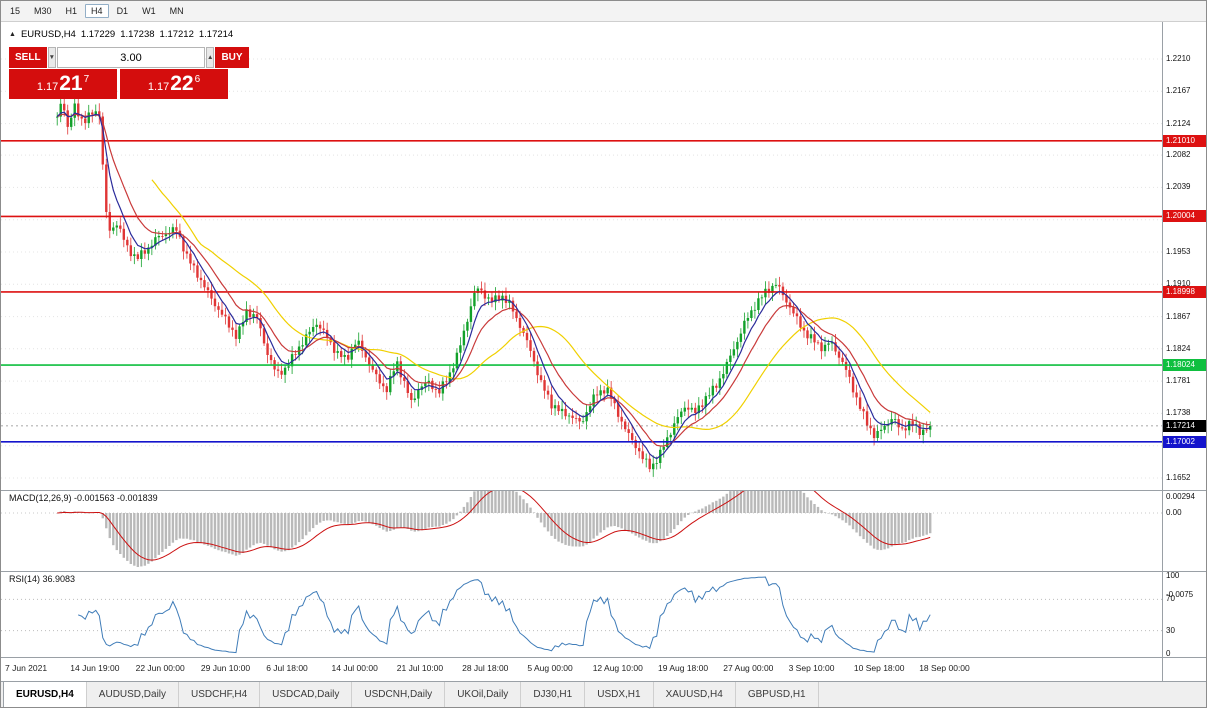  What do you see at coordinates (1180, 496) in the screenshot?
I see `macd-axis-tick: 0.00294` at bounding box center [1180, 496].